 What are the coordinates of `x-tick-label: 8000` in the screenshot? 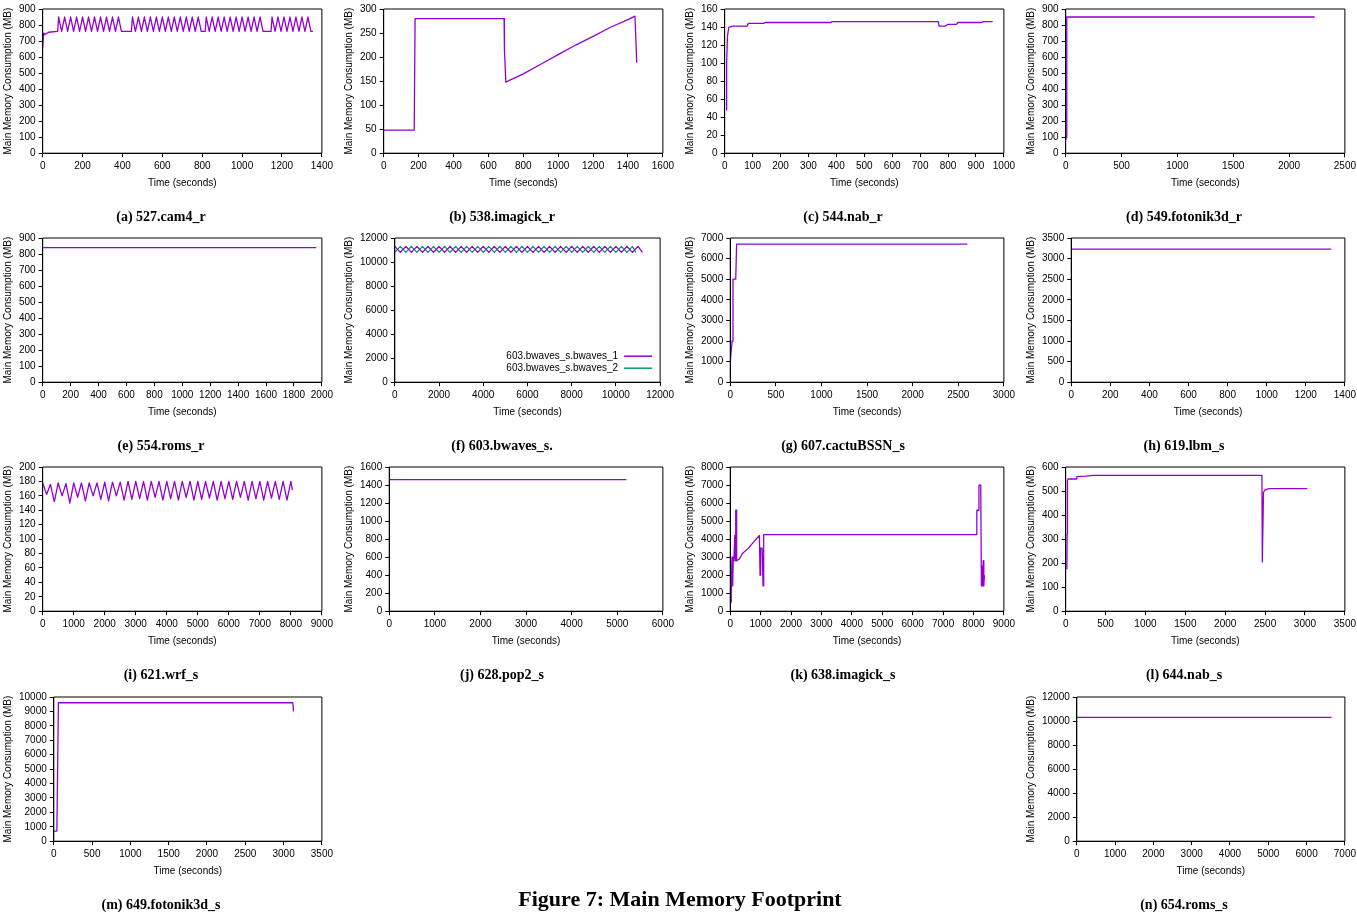 It's located at (572, 394).